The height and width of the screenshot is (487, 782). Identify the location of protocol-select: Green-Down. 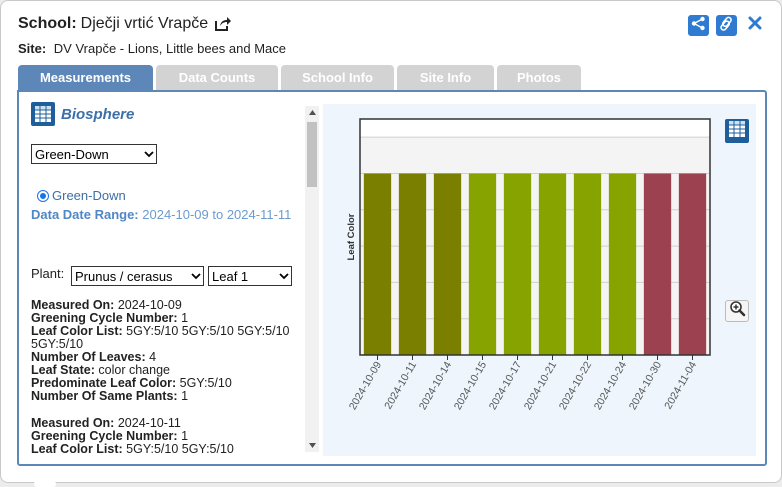
(94, 154).